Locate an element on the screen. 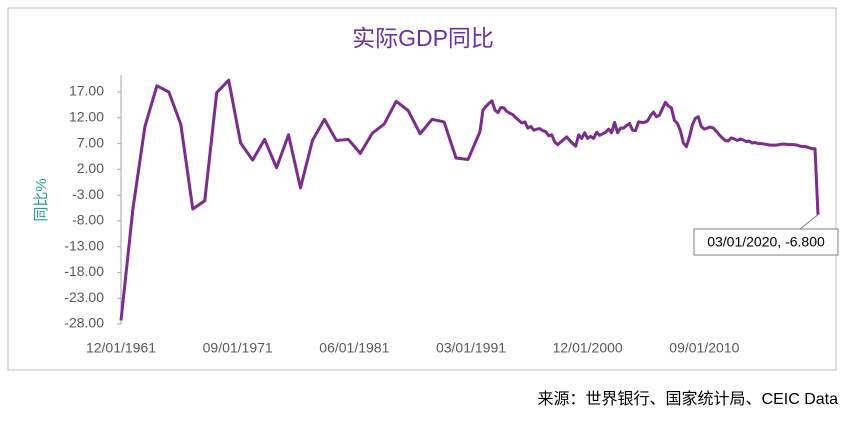  x-tick-label: 09/01/2010 is located at coordinates (704, 348).